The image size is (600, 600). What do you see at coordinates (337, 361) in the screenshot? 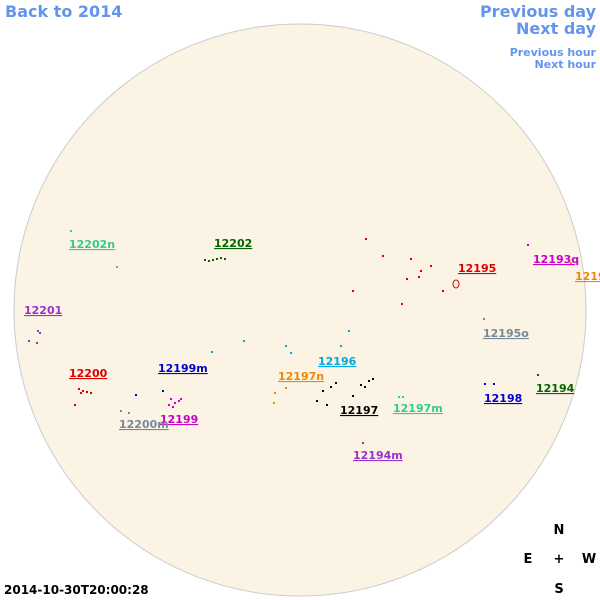
I see `region-label: 12196` at bounding box center [337, 361].